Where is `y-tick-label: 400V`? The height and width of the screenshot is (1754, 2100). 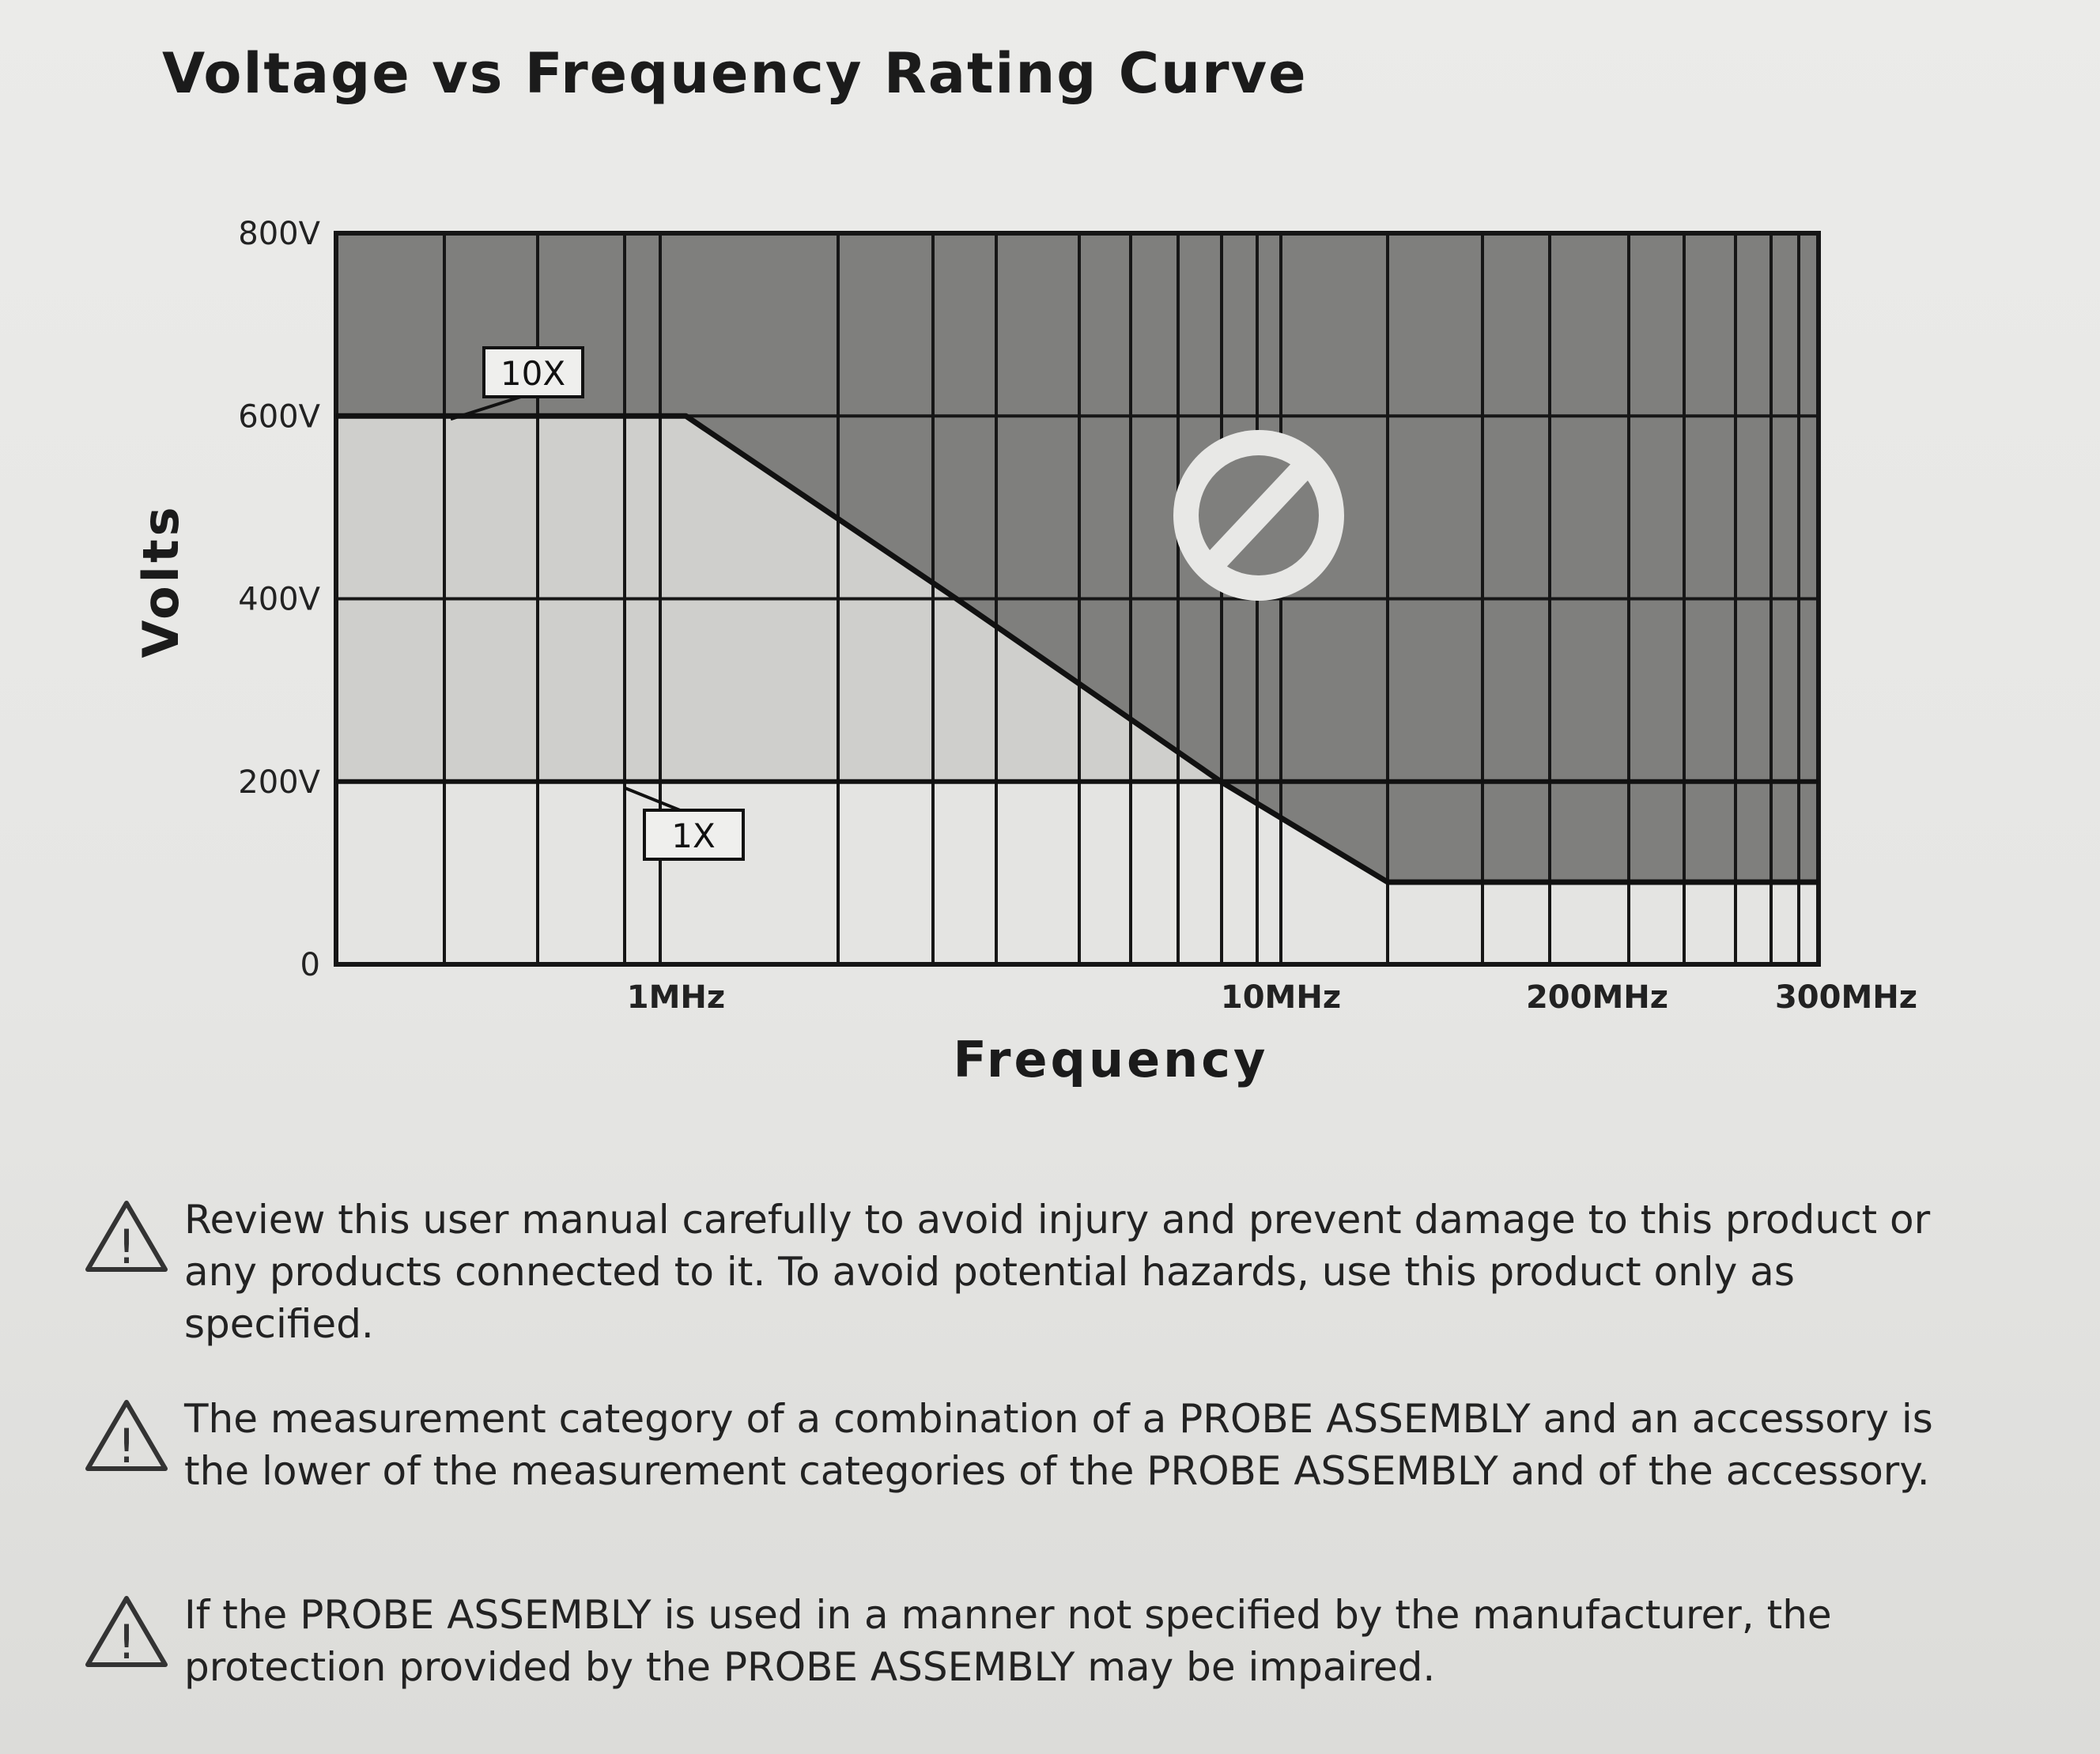
y-tick-label: 400V is located at coordinates (279, 600).